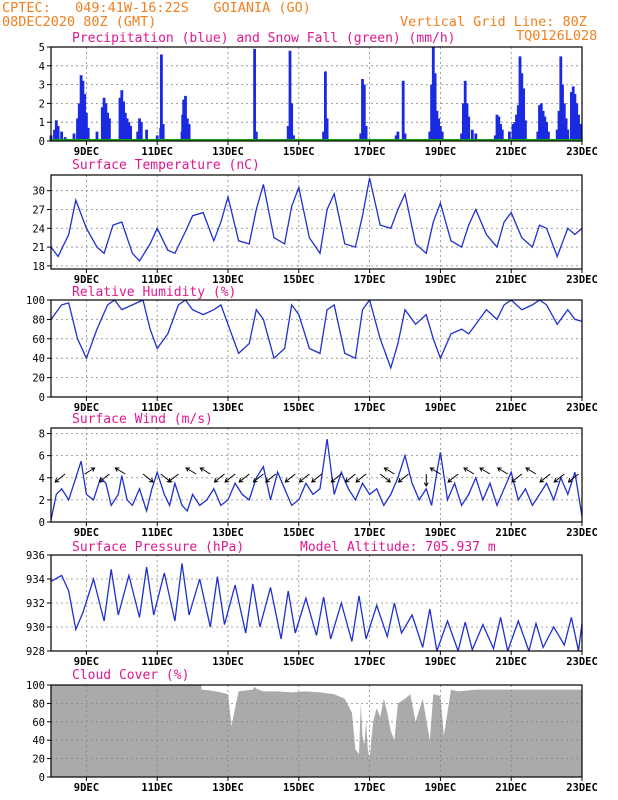 The image size is (618, 800). Describe the element at coordinates (38, 704) in the screenshot. I see `y-tick-label: 80` at that location.